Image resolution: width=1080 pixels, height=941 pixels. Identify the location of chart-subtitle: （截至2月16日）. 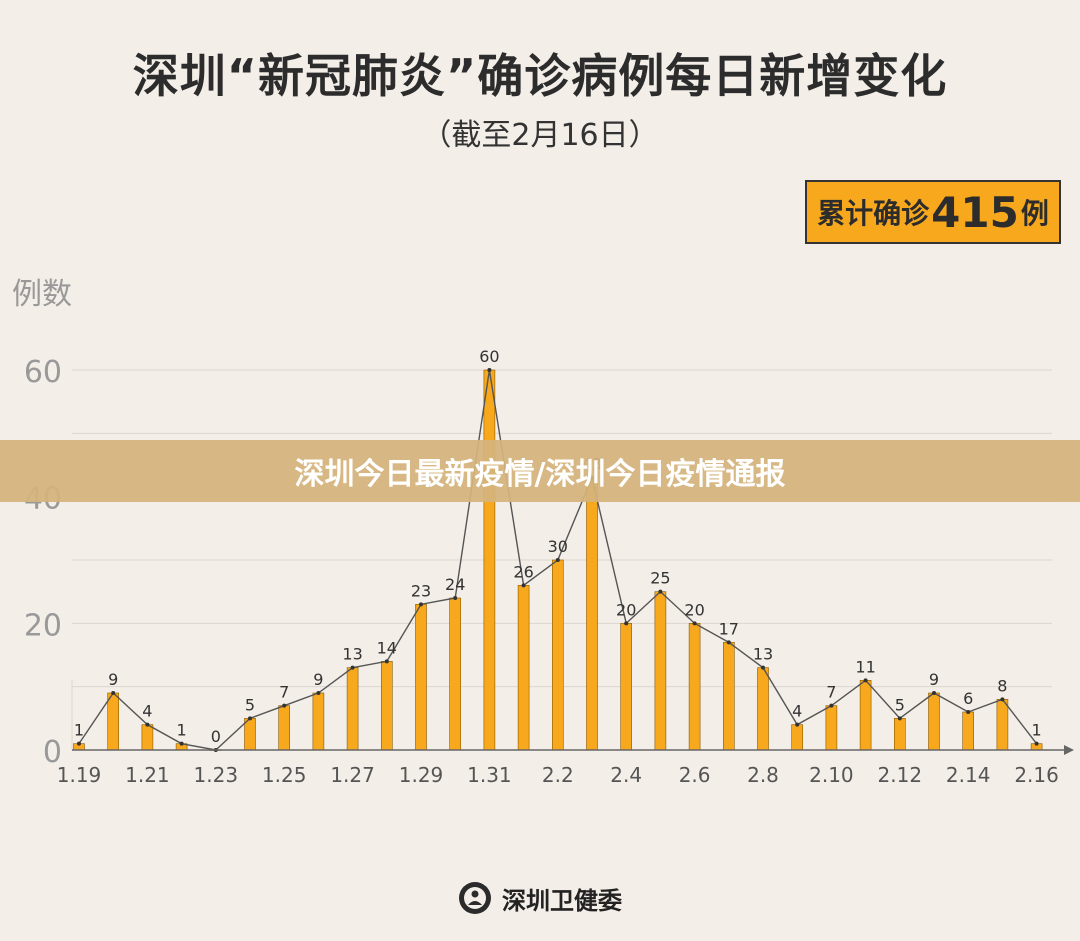
(540, 135).